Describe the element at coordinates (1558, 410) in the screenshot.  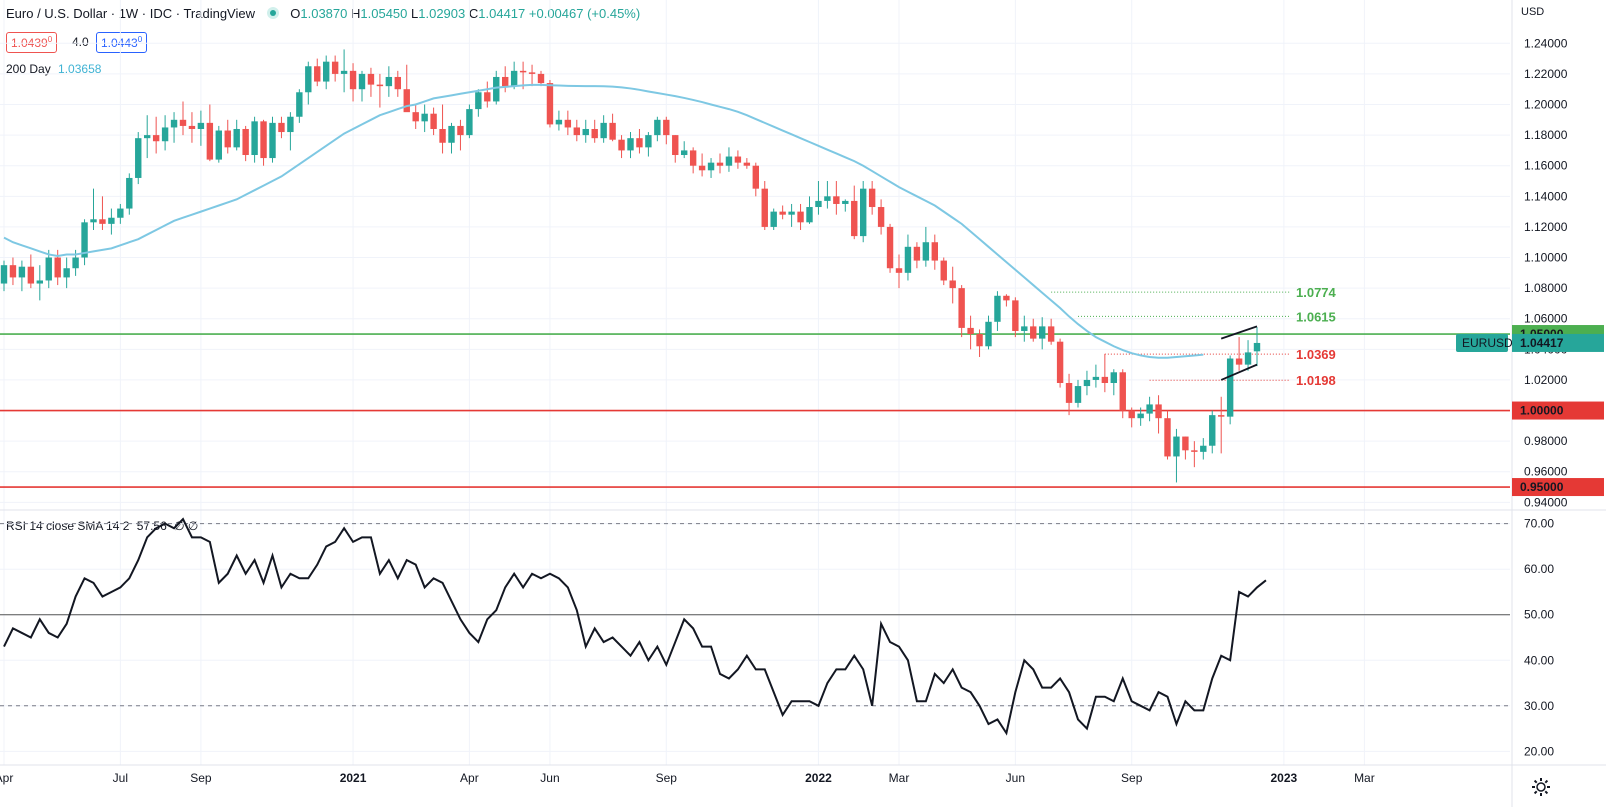
I see `level-price-tag` at that location.